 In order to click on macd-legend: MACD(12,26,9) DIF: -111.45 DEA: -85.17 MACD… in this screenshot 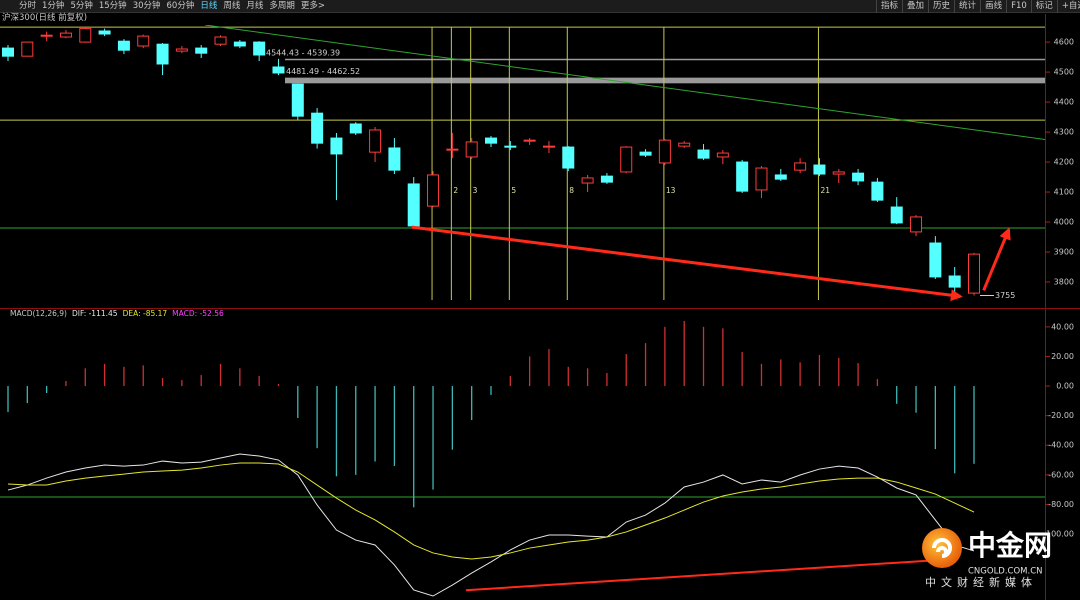, I will do `click(117, 313)`.